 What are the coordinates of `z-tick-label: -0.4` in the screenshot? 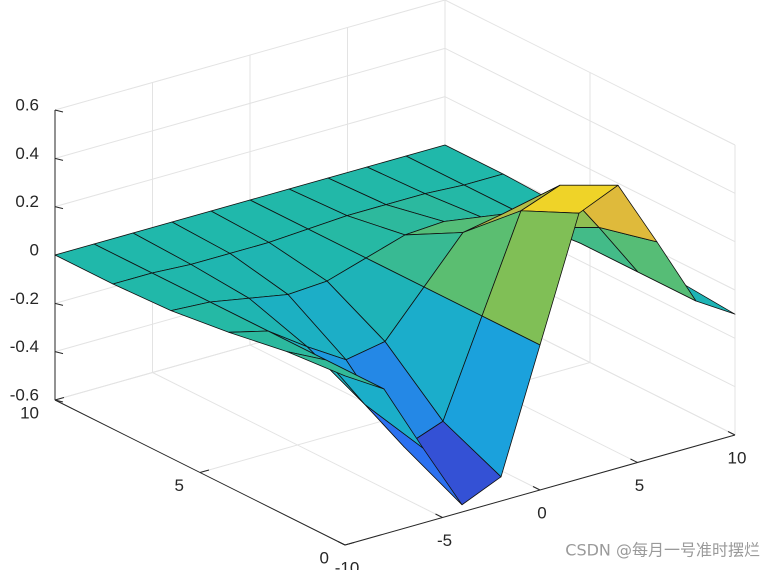 It's located at (24, 346).